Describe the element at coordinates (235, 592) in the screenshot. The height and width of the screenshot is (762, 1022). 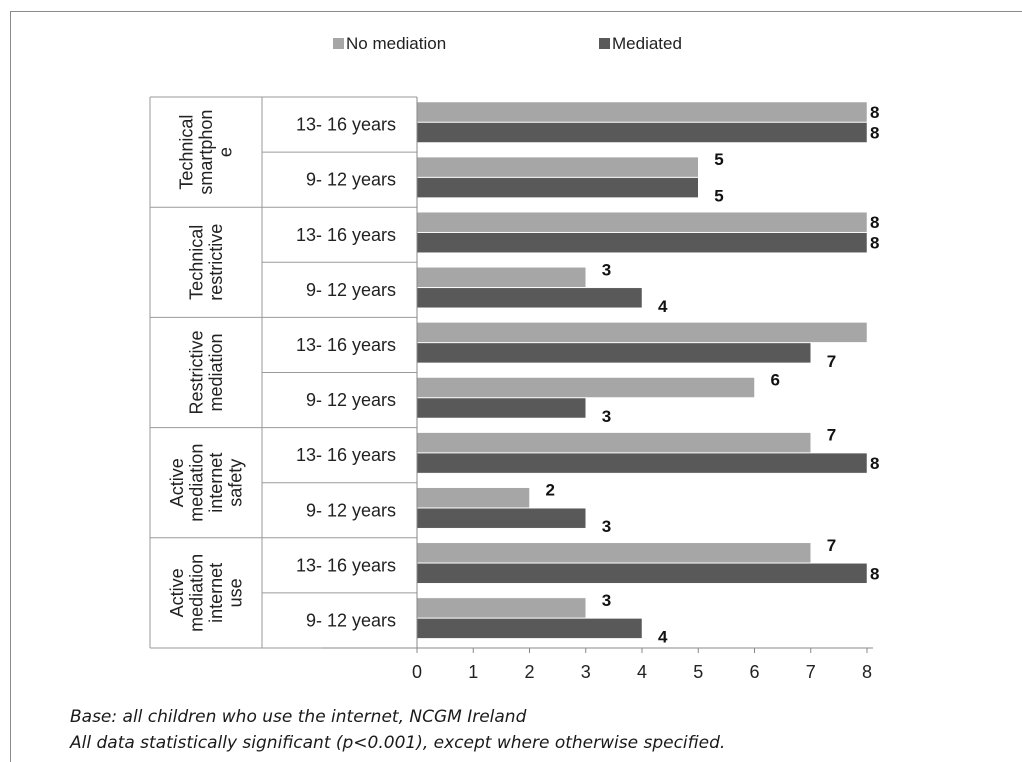
I see `group-label-line: use` at that location.